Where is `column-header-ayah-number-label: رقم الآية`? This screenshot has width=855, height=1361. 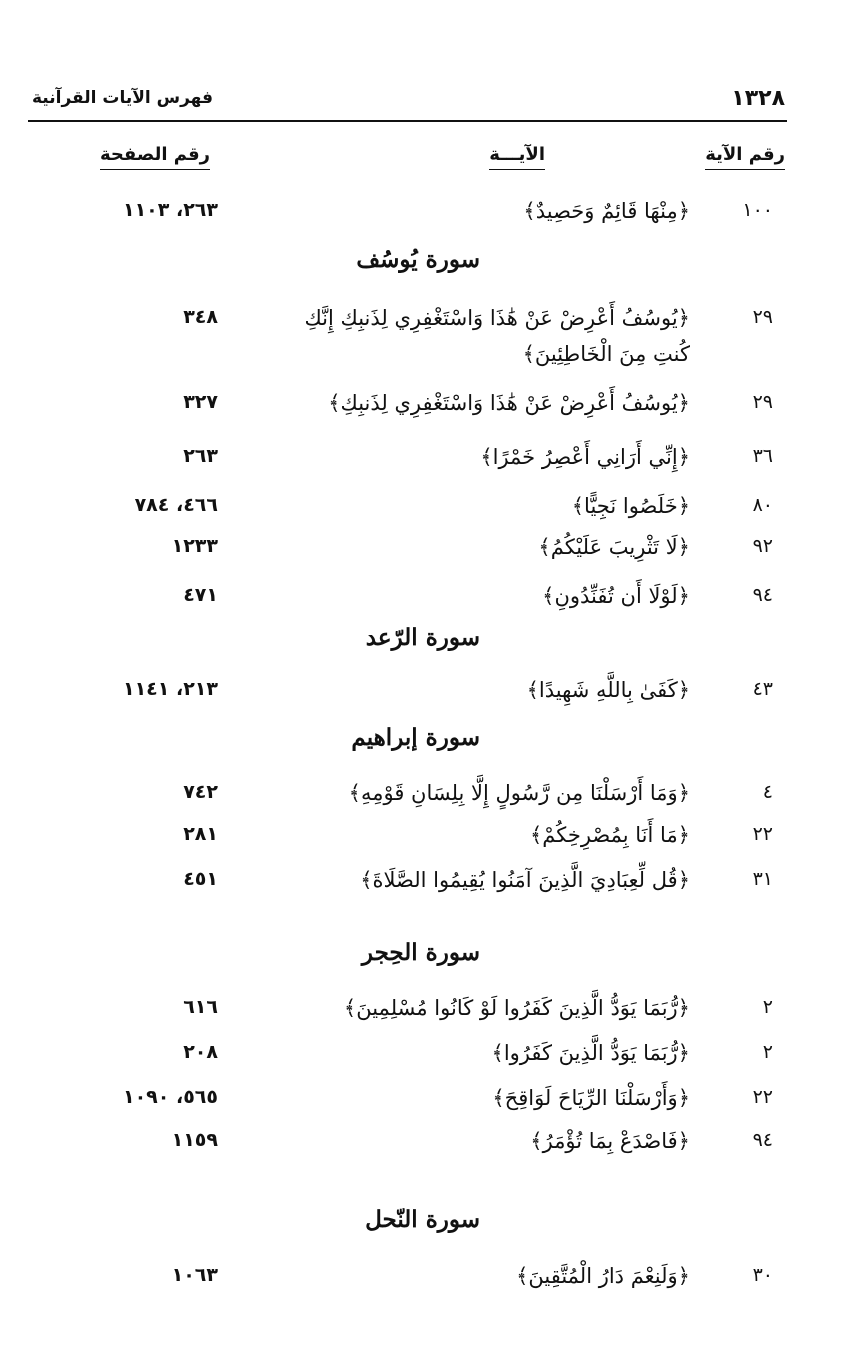 column-header-ayah-number-label: رقم الآية is located at coordinates (745, 157).